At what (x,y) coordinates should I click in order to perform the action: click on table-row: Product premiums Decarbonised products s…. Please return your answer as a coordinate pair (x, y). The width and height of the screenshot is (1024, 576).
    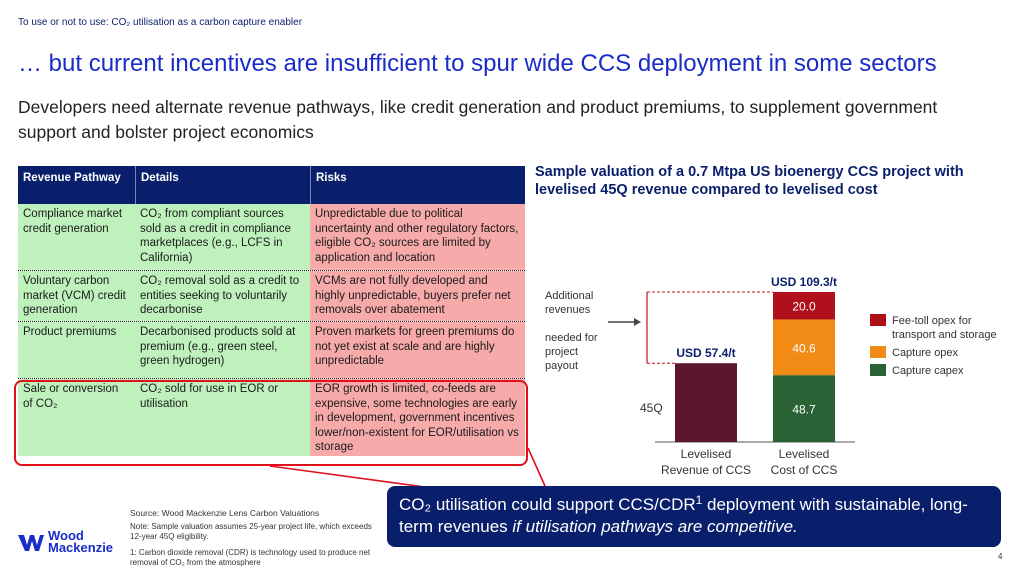
    Looking at the image, I should click on (271, 350).